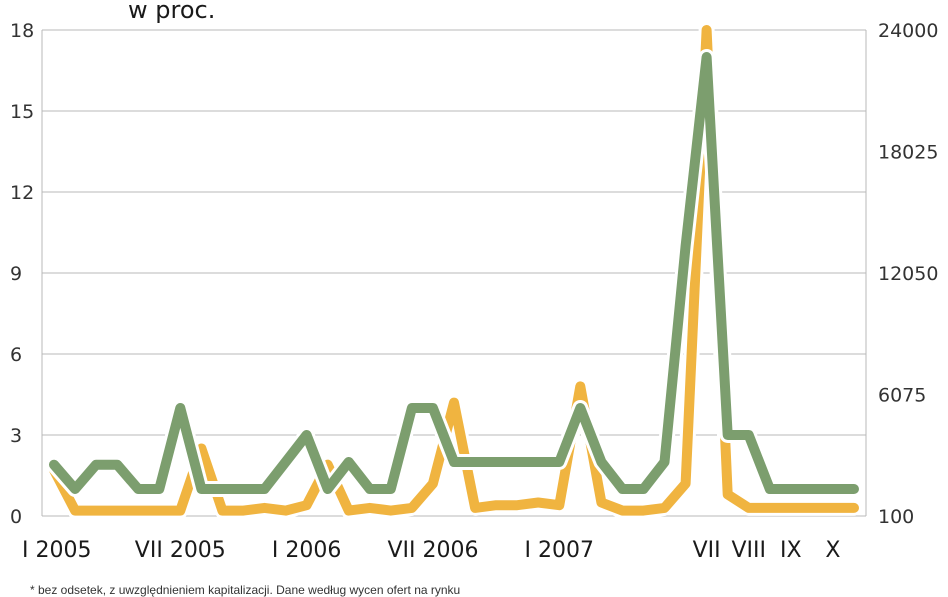 The height and width of the screenshot is (597, 948). What do you see at coordinates (832, 550) in the screenshot?
I see `x-tick-label: X` at bounding box center [832, 550].